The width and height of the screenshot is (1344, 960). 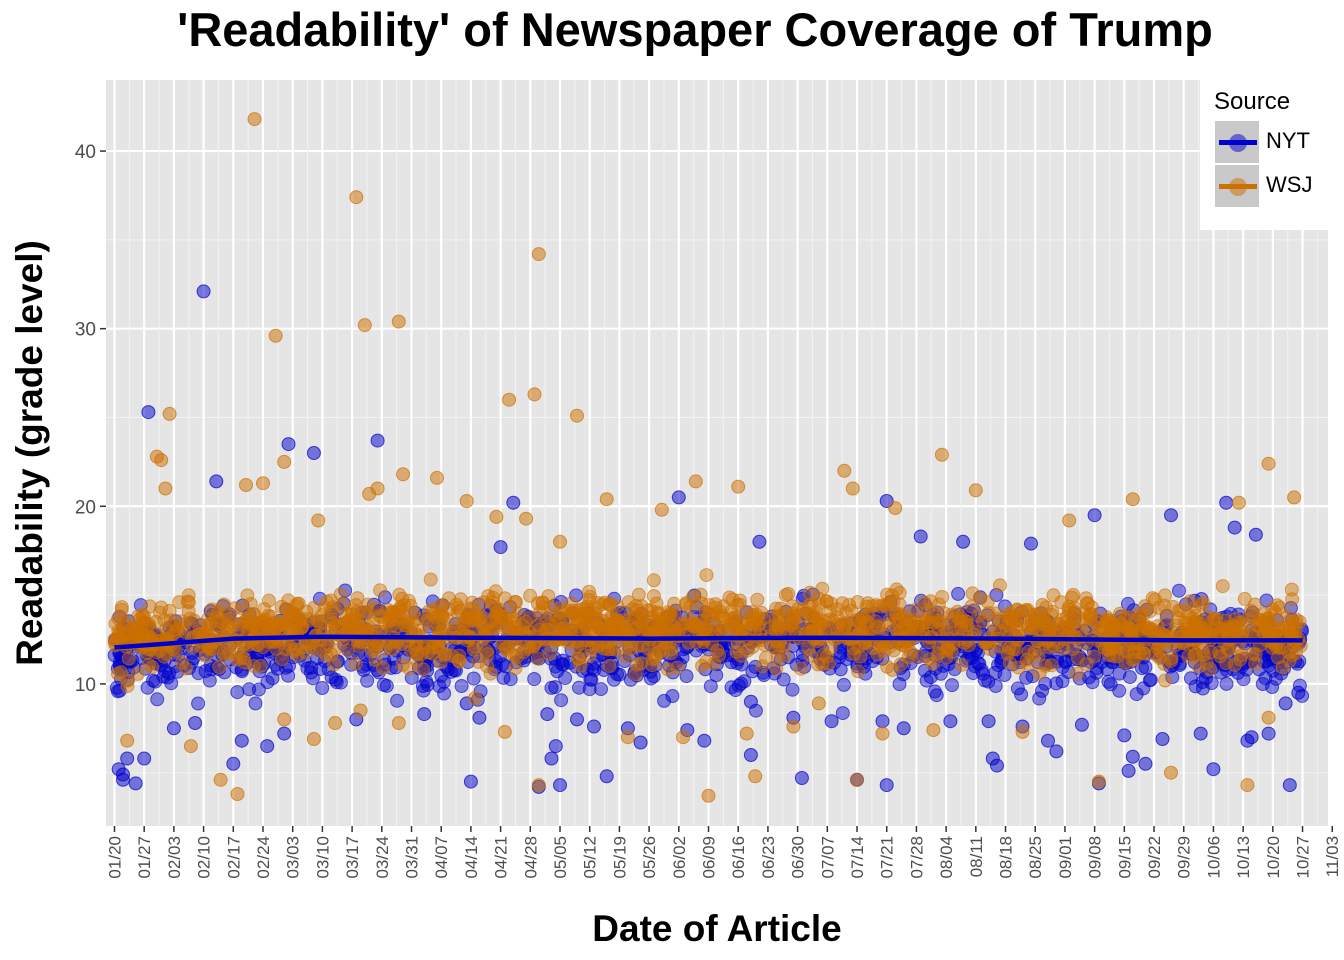 I want to click on legend-item-wsj: WSJ, so click(x=1274, y=186).